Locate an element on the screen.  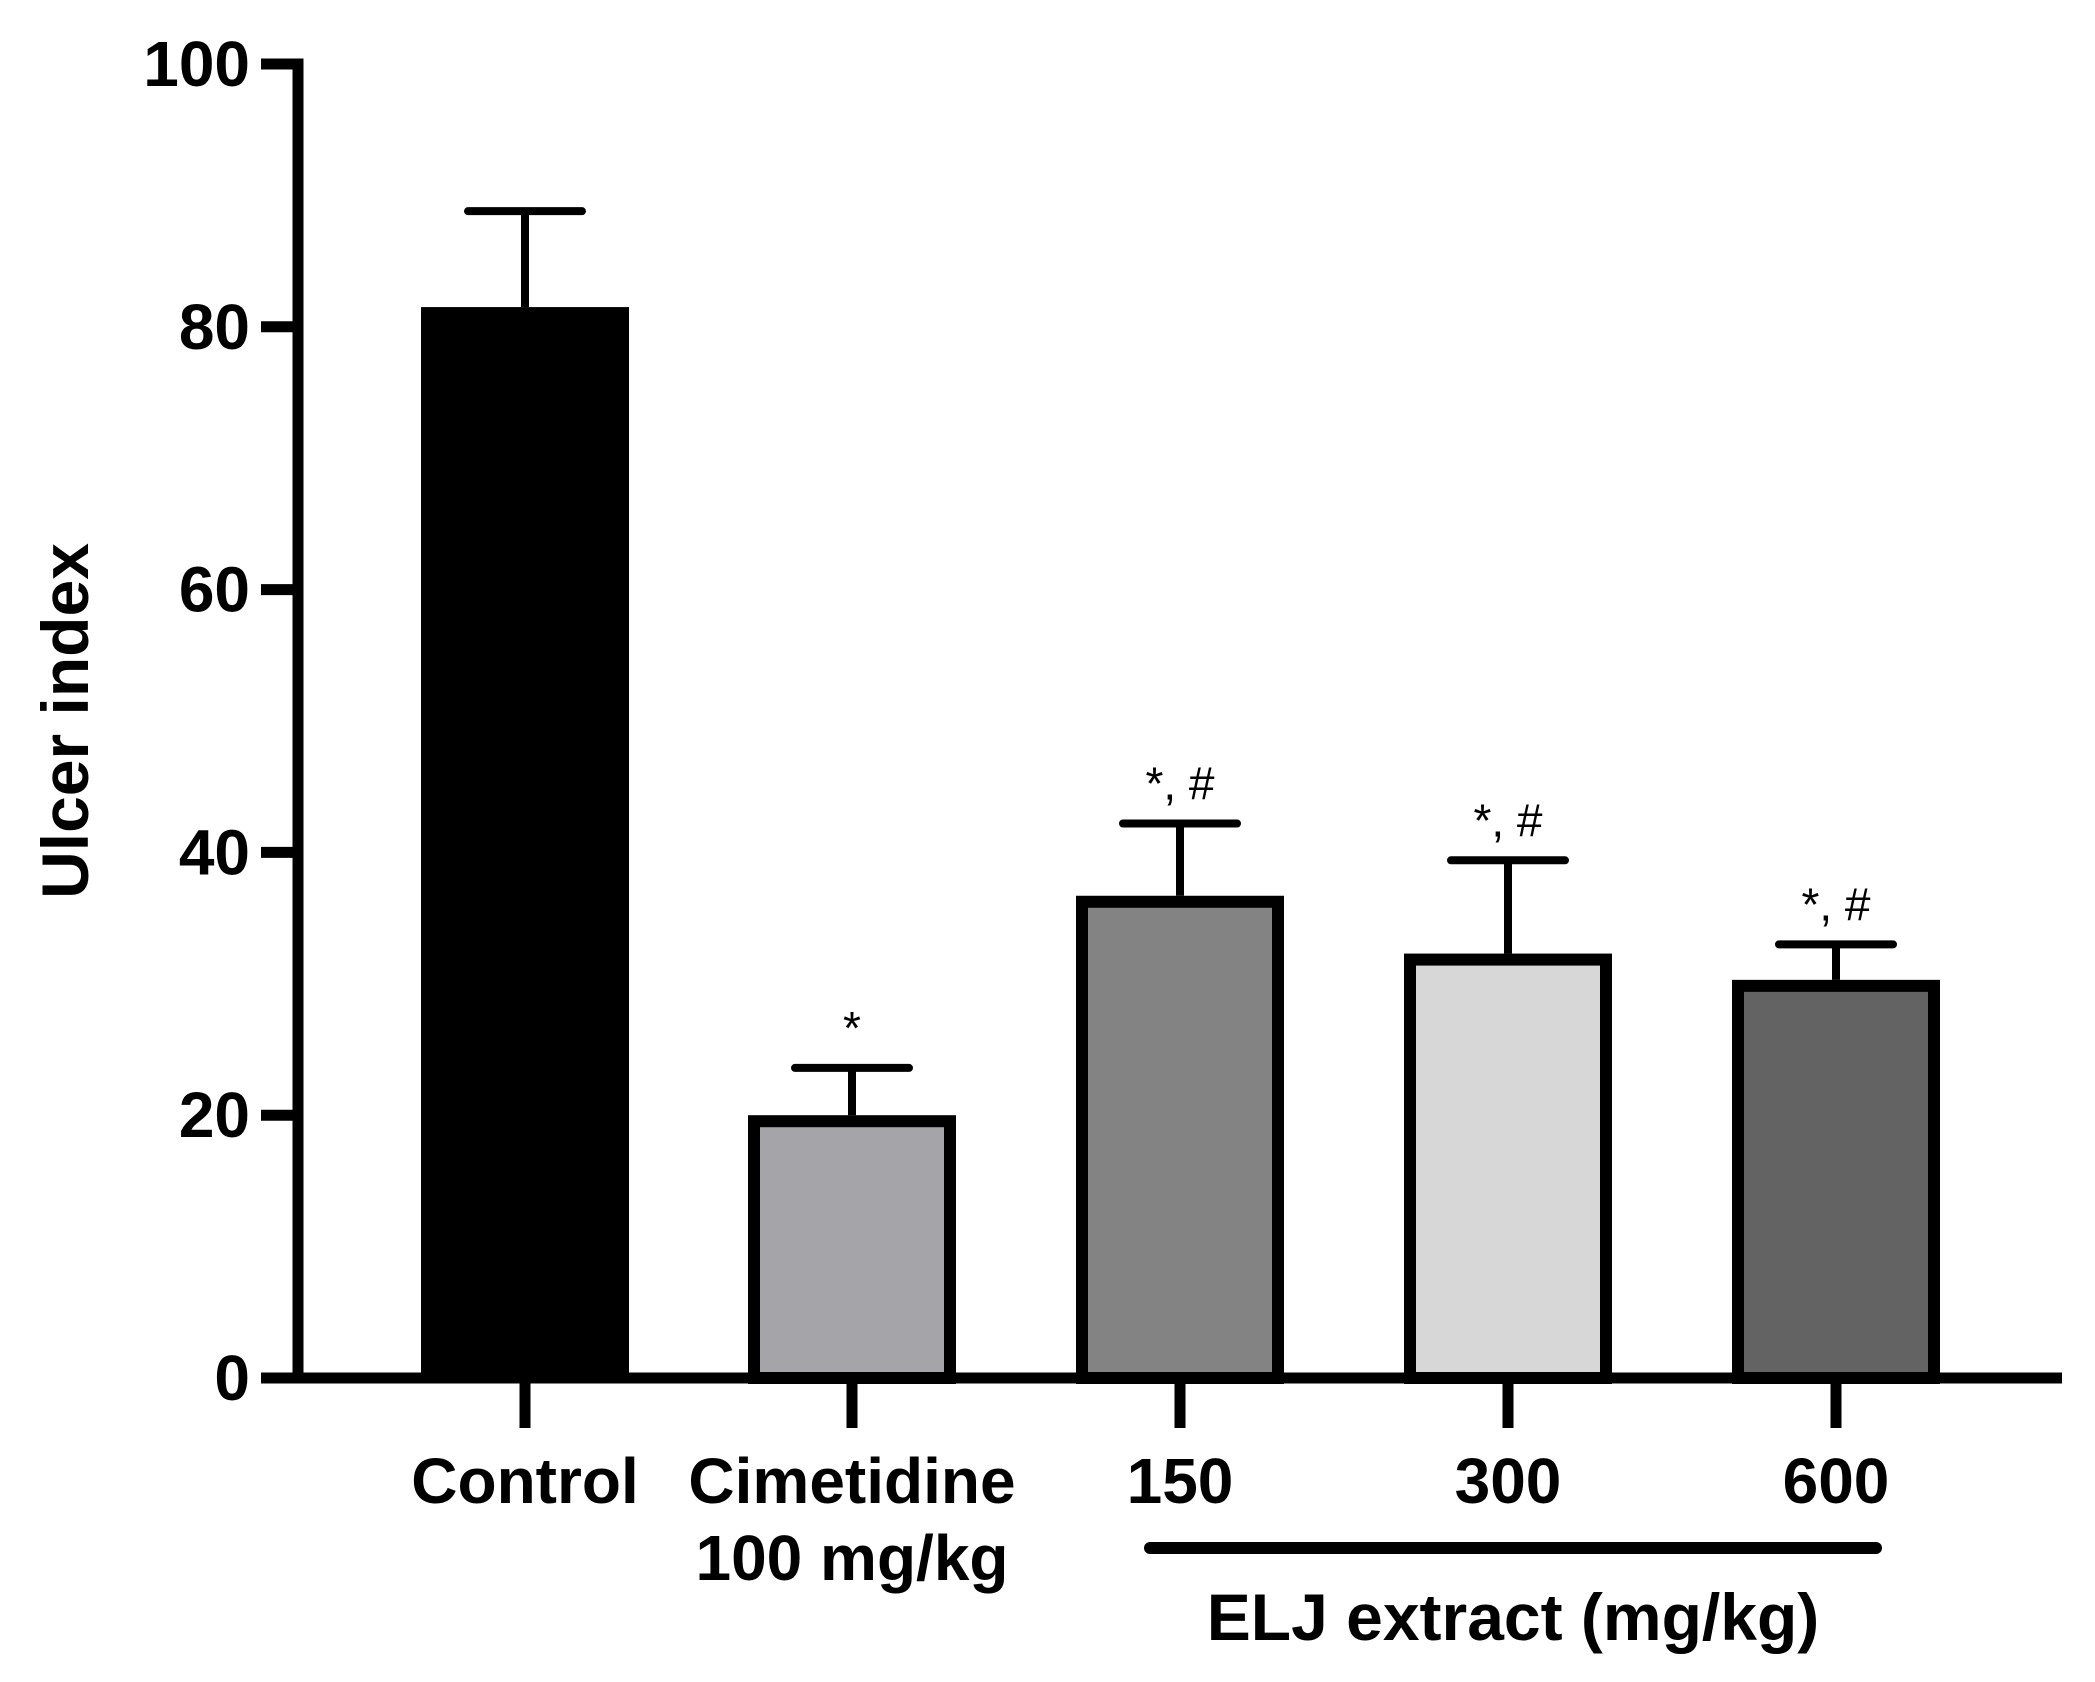
significance-label-5: *, # is located at coordinates (1835, 904).